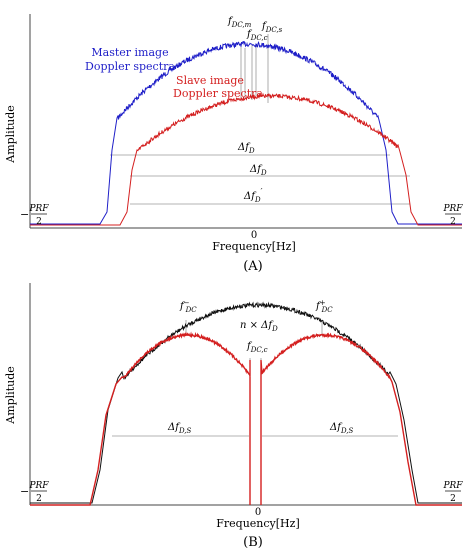 Image resolution: width=475 pixels, height=550 pixels. I want to click on sub-spectrum-right, so click(361, 419).